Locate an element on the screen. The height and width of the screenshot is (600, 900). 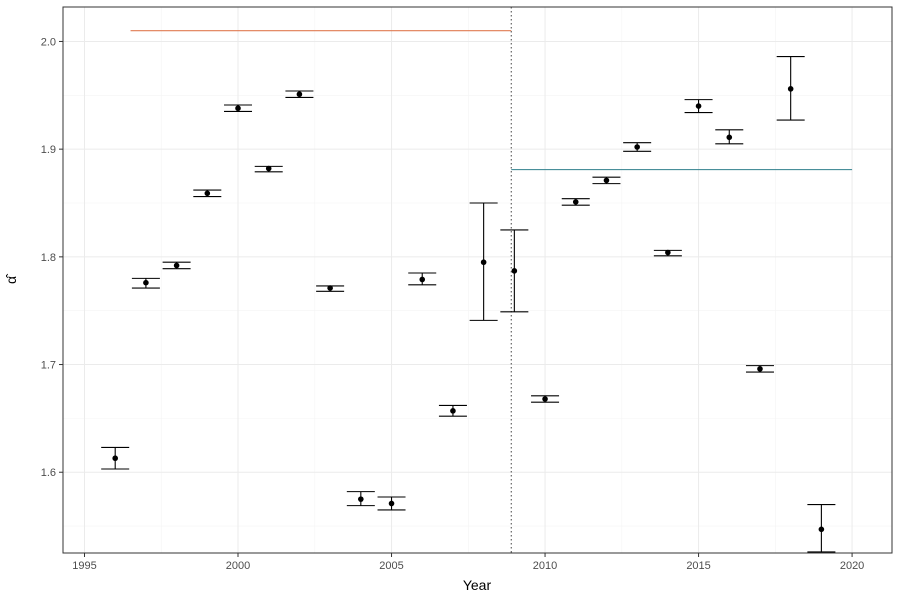
x-tick-label: 2020 is located at coordinates (852, 566).